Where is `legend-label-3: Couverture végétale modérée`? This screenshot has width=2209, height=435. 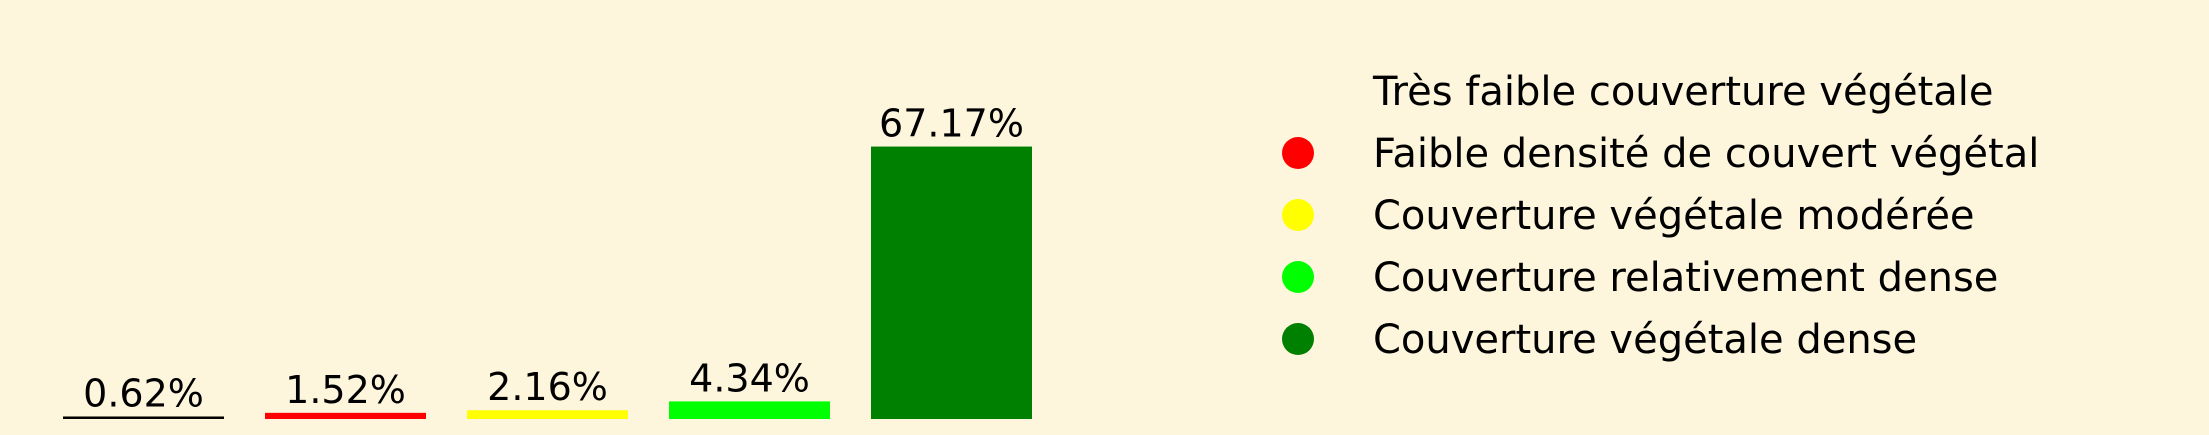 legend-label-3: Couverture végétale modérée is located at coordinates (1674, 216).